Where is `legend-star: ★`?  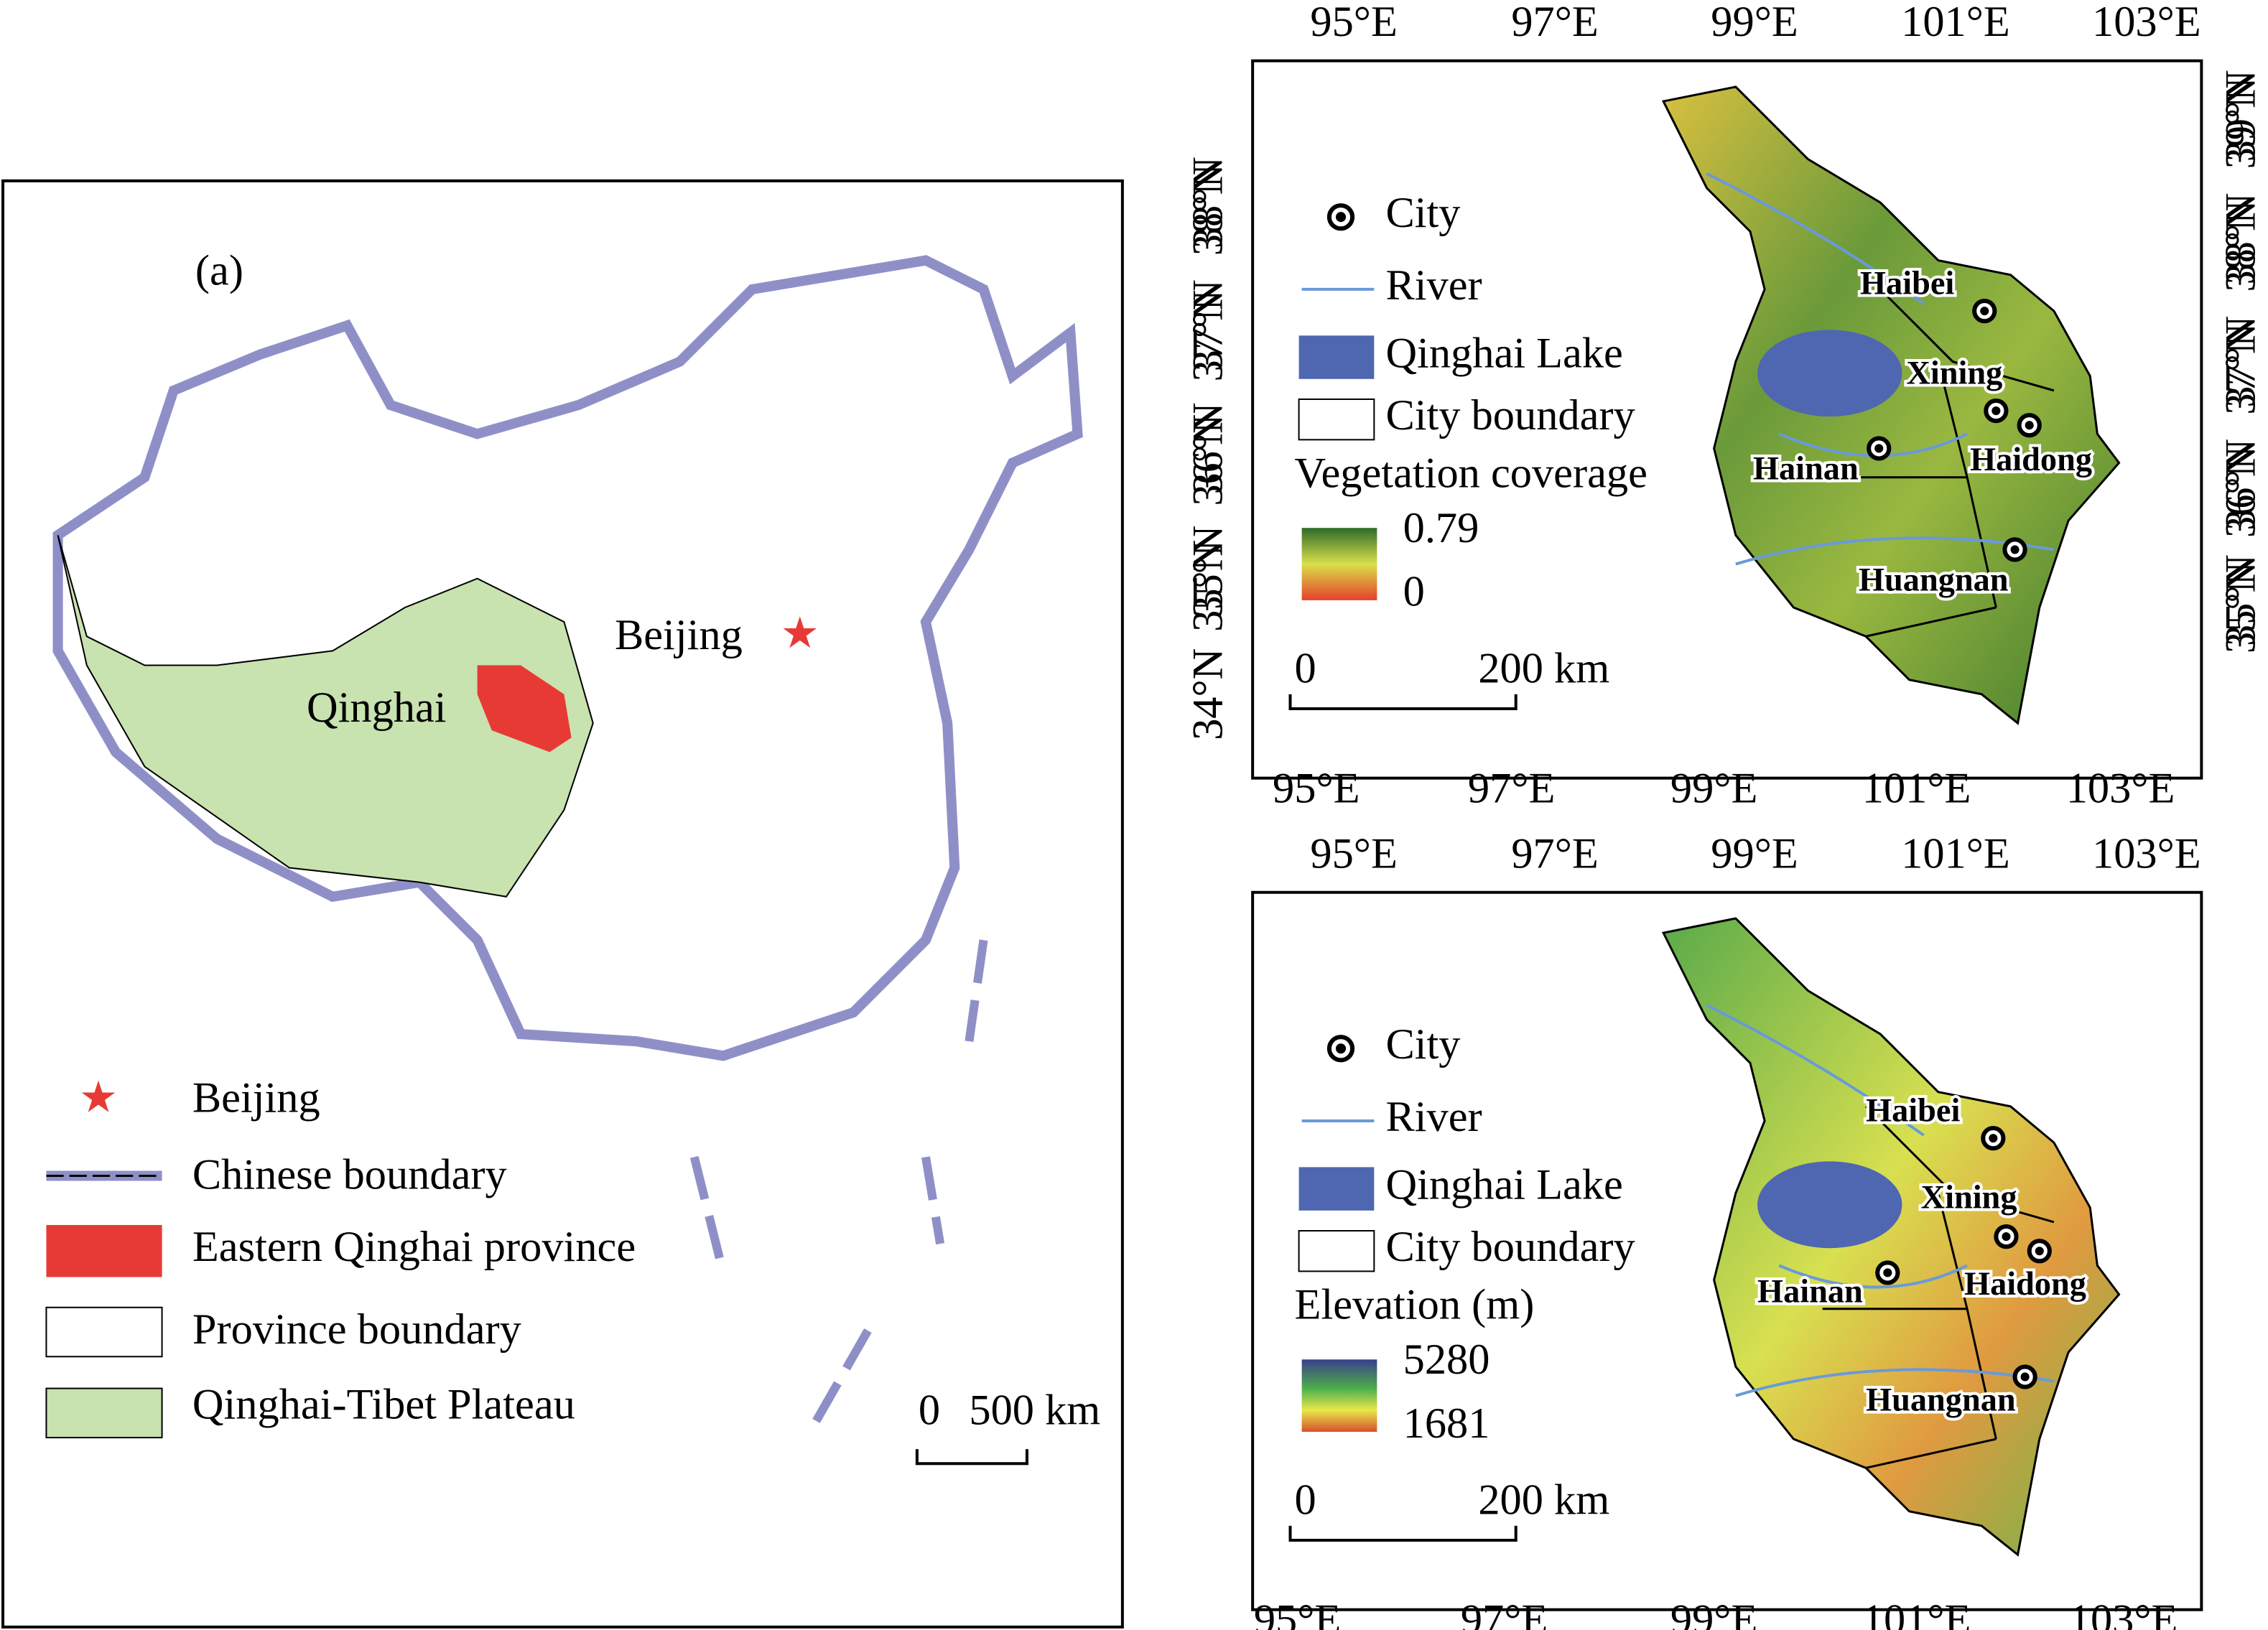 legend-star: ★ is located at coordinates (98, 1098).